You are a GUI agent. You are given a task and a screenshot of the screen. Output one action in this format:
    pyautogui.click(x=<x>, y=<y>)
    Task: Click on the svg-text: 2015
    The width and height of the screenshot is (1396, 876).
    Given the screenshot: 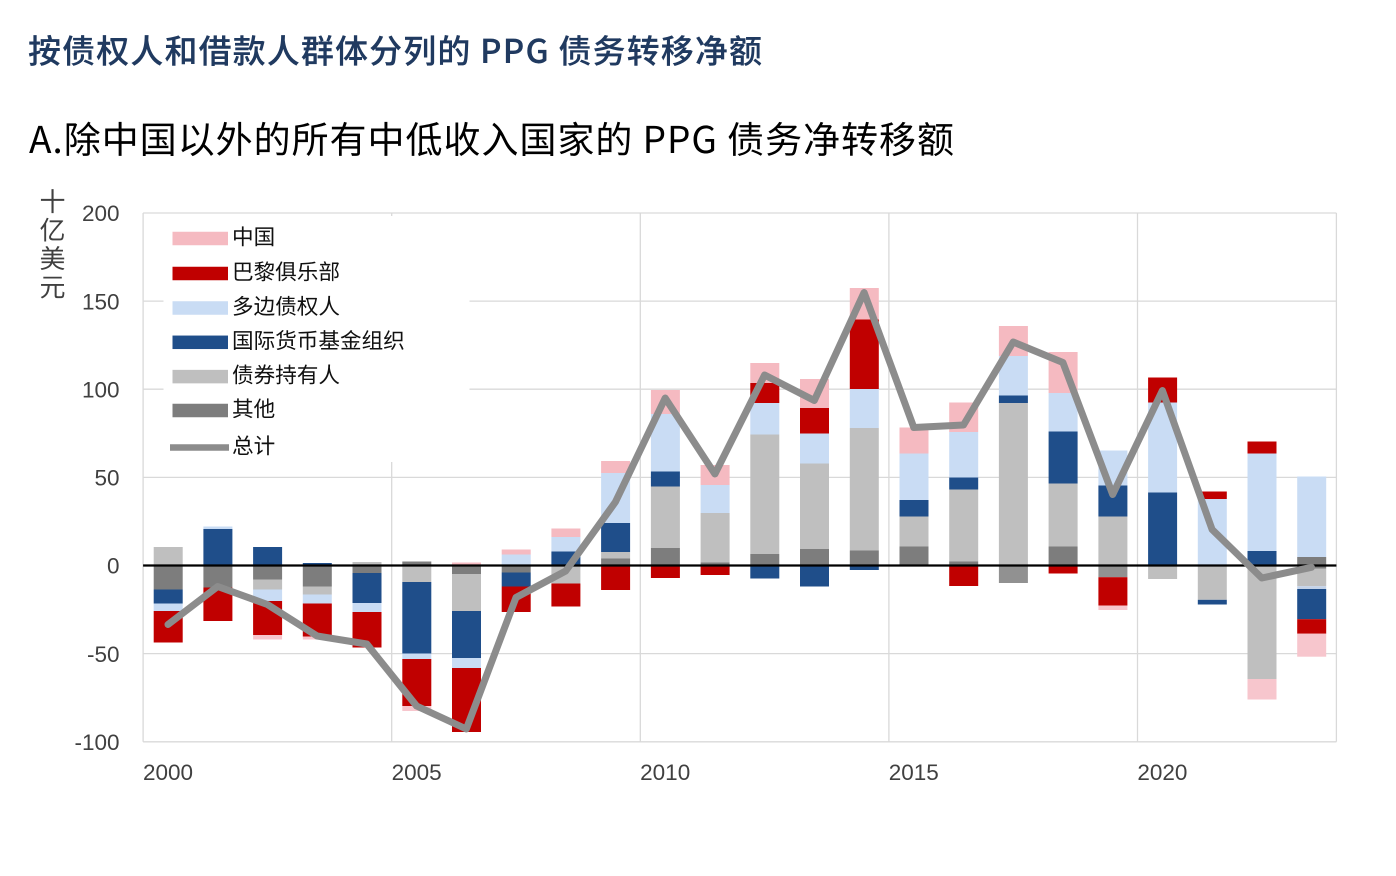 What is the action you would take?
    pyautogui.click(x=914, y=772)
    